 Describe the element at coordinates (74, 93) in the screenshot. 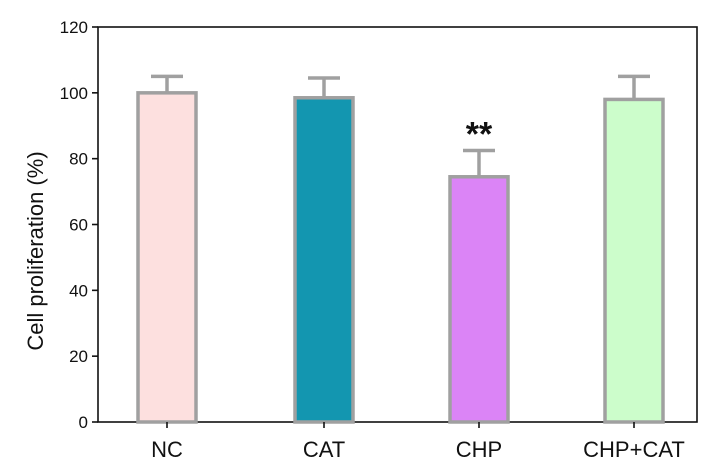

I see `y-tick-label: 100` at that location.